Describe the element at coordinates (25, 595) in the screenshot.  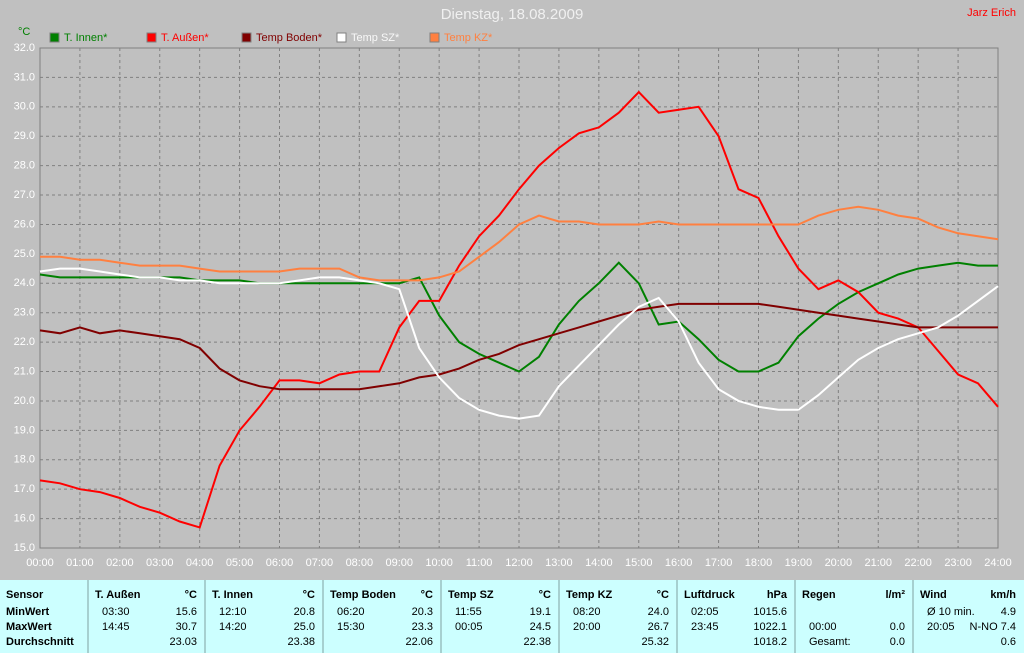
I see `table-row-header: Sensor` at that location.